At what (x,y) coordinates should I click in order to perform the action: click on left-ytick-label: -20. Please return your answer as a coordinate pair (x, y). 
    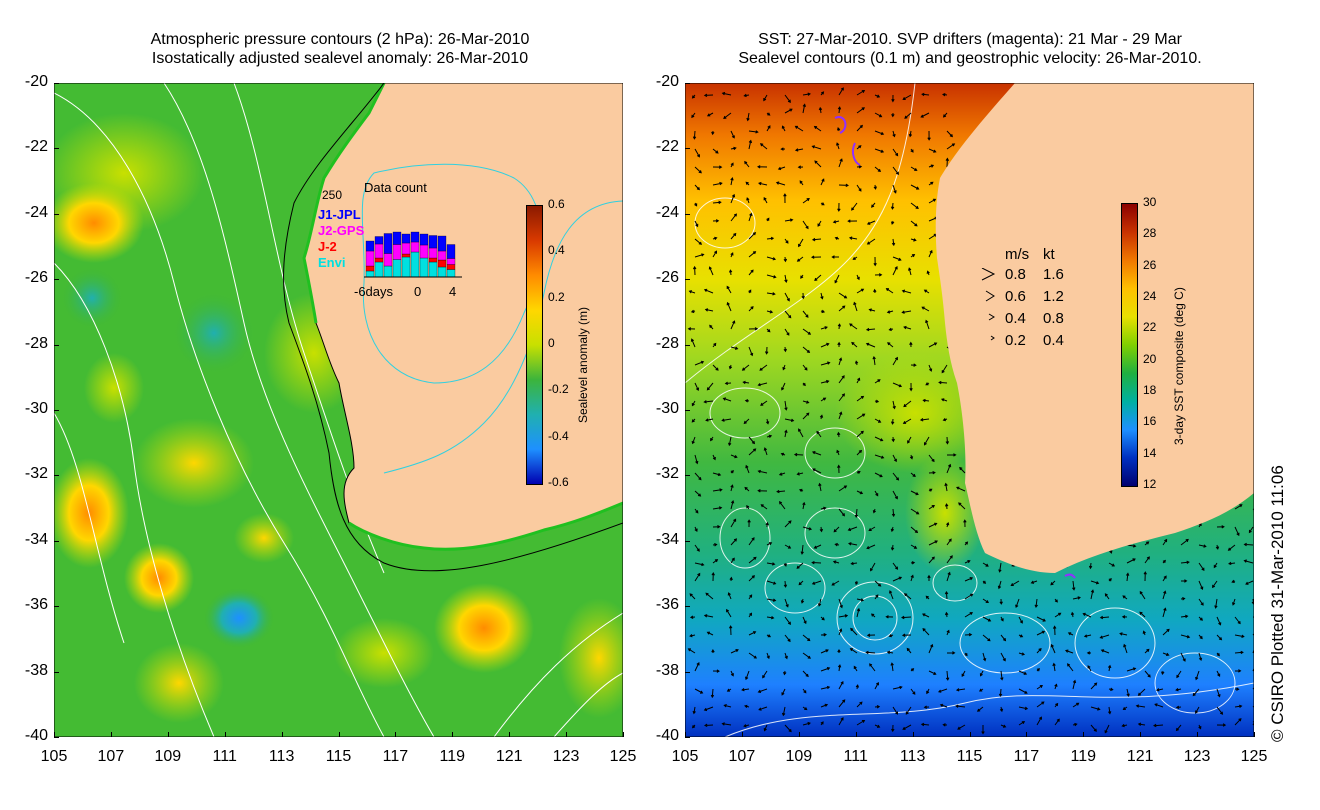
    Looking at the image, I should click on (36, 81).